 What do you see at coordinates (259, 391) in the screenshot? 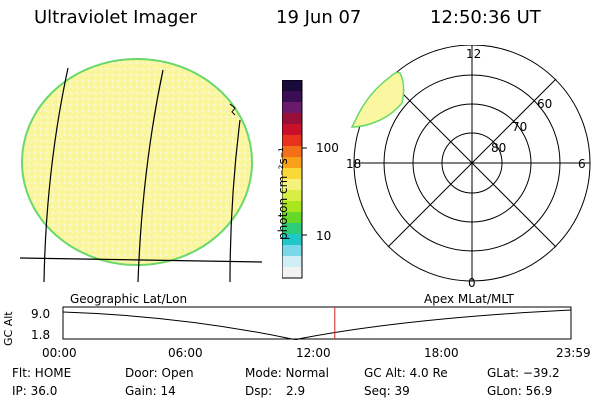
I see `status-dsp-label: Dsp:` at bounding box center [259, 391].